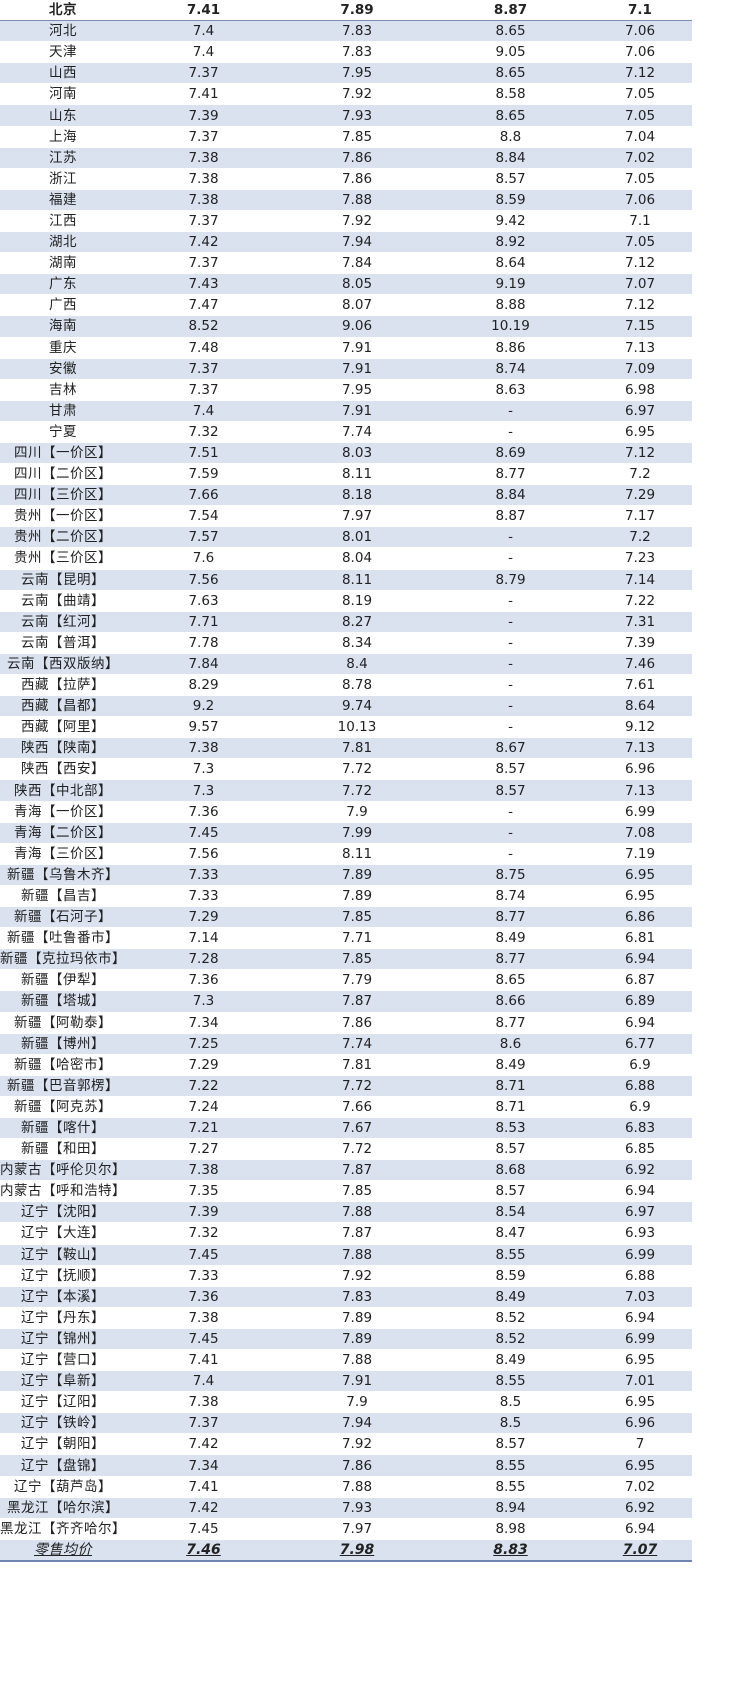 The image size is (749, 1698). What do you see at coordinates (346, 622) in the screenshot?
I see `table-row: 云南【红河】 7.71 8.27-7.31` at bounding box center [346, 622].